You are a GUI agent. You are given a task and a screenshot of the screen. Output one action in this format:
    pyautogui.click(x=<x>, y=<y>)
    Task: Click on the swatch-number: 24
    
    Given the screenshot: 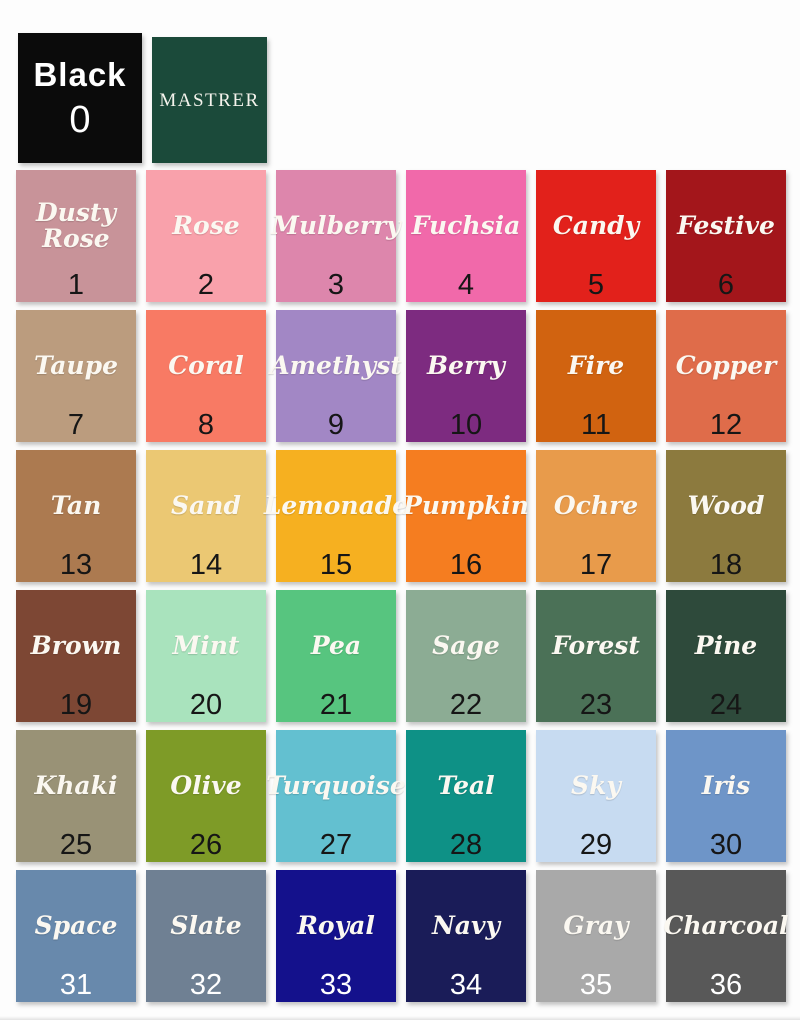 What is the action you would take?
    pyautogui.click(x=726, y=705)
    